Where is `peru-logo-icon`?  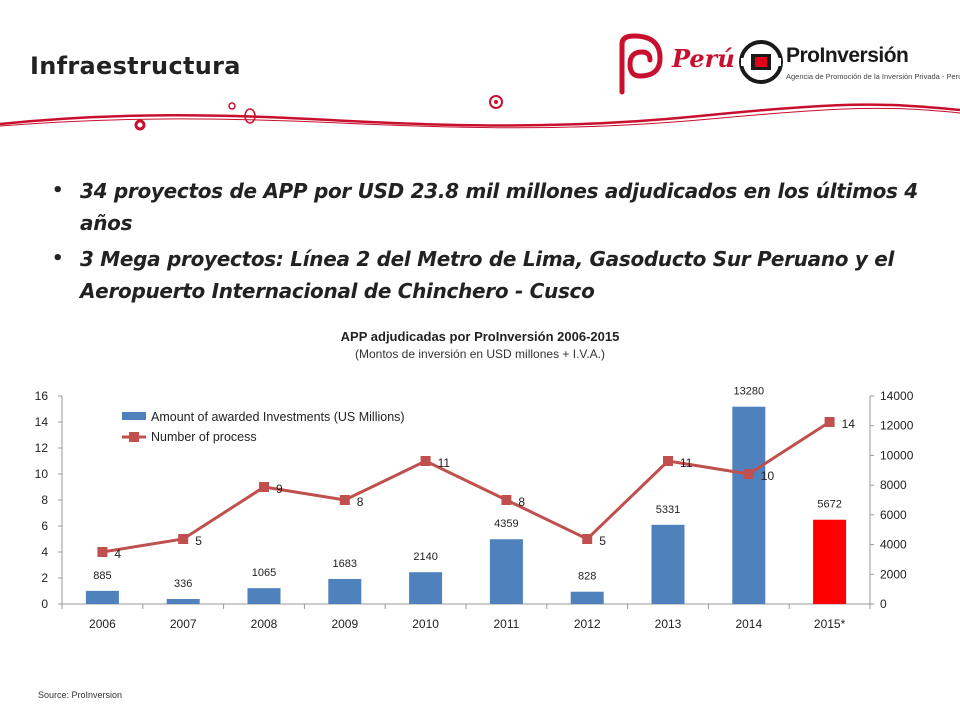 peru-logo-icon is located at coordinates (641, 64).